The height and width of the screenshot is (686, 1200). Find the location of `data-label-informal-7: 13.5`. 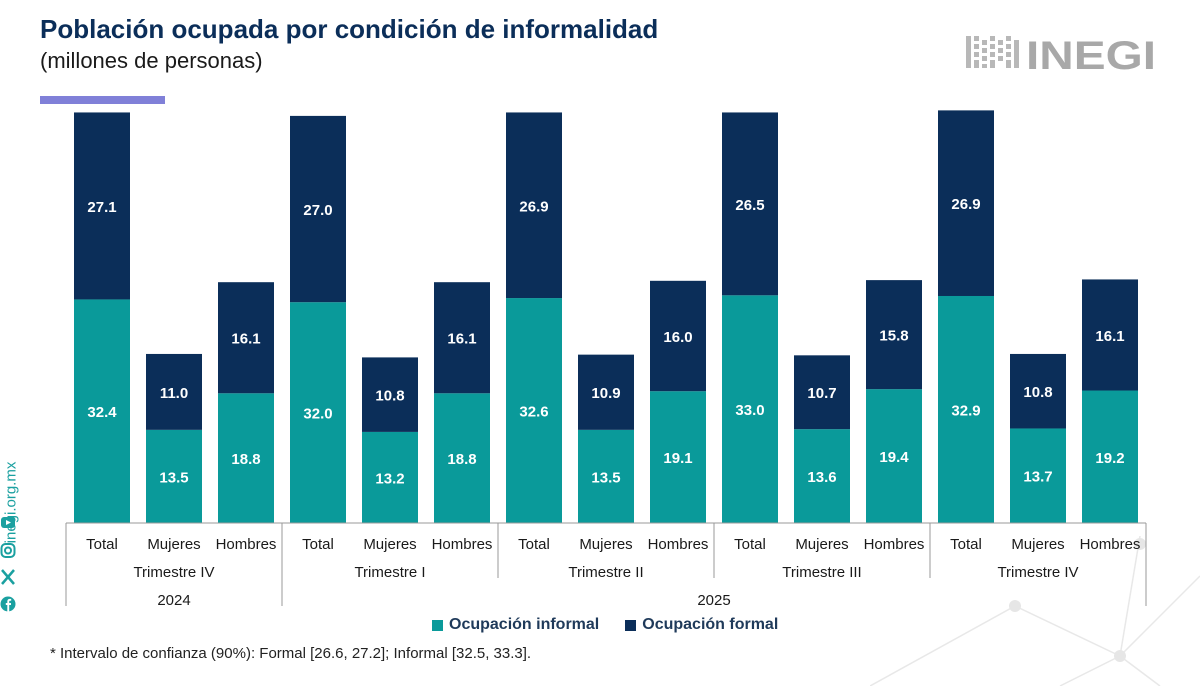

data-label-informal-7: 13.5 is located at coordinates (605, 477).